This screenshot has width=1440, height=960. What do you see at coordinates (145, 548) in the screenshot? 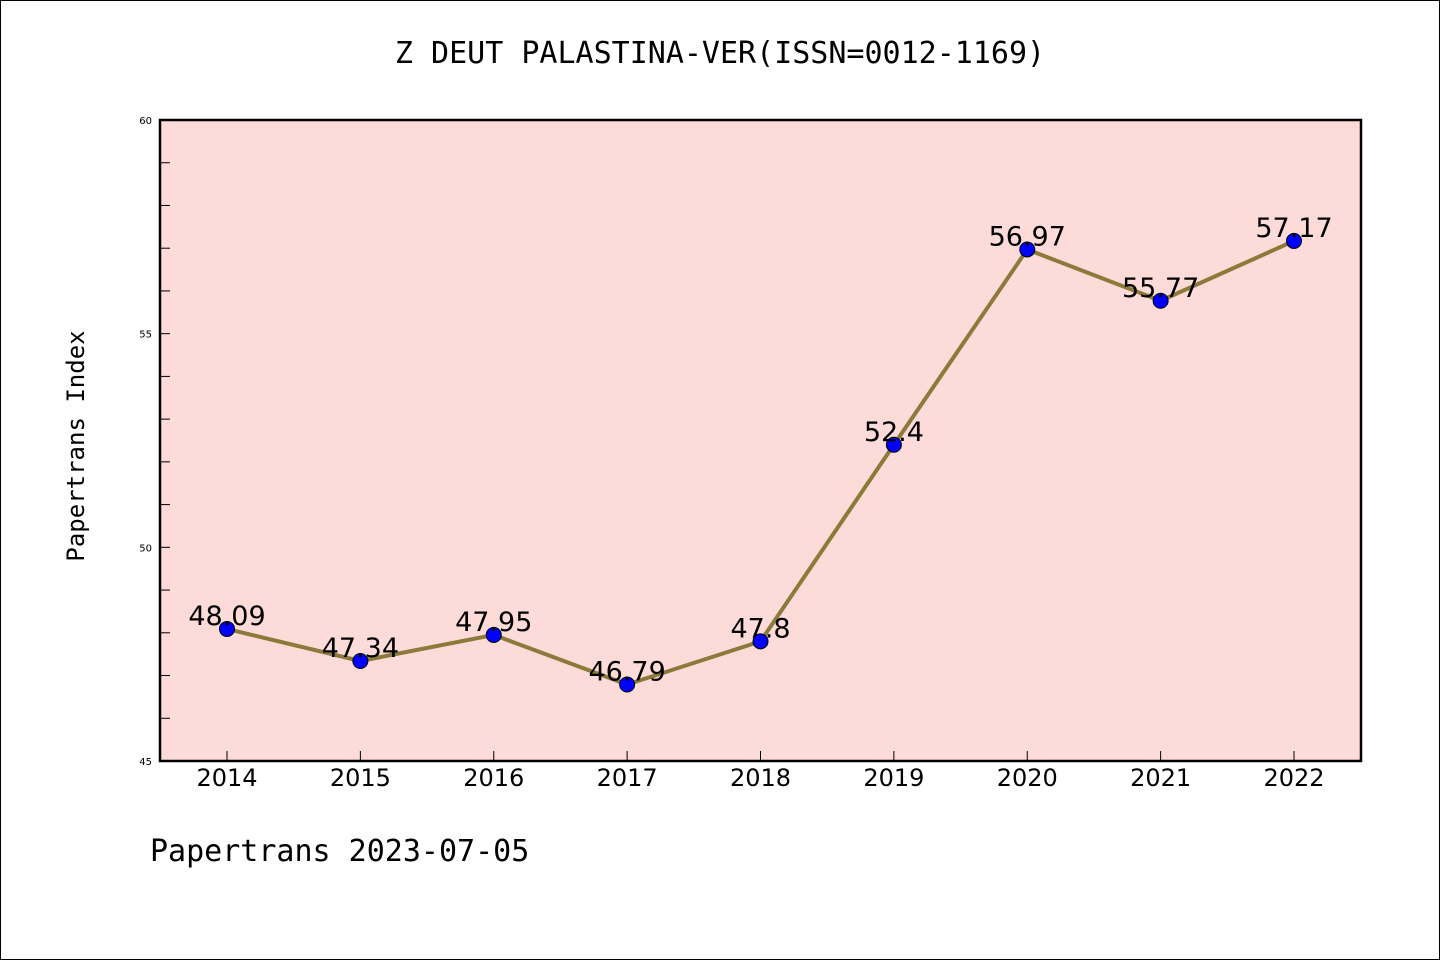
I see `y-tick-label: 50` at bounding box center [145, 548].